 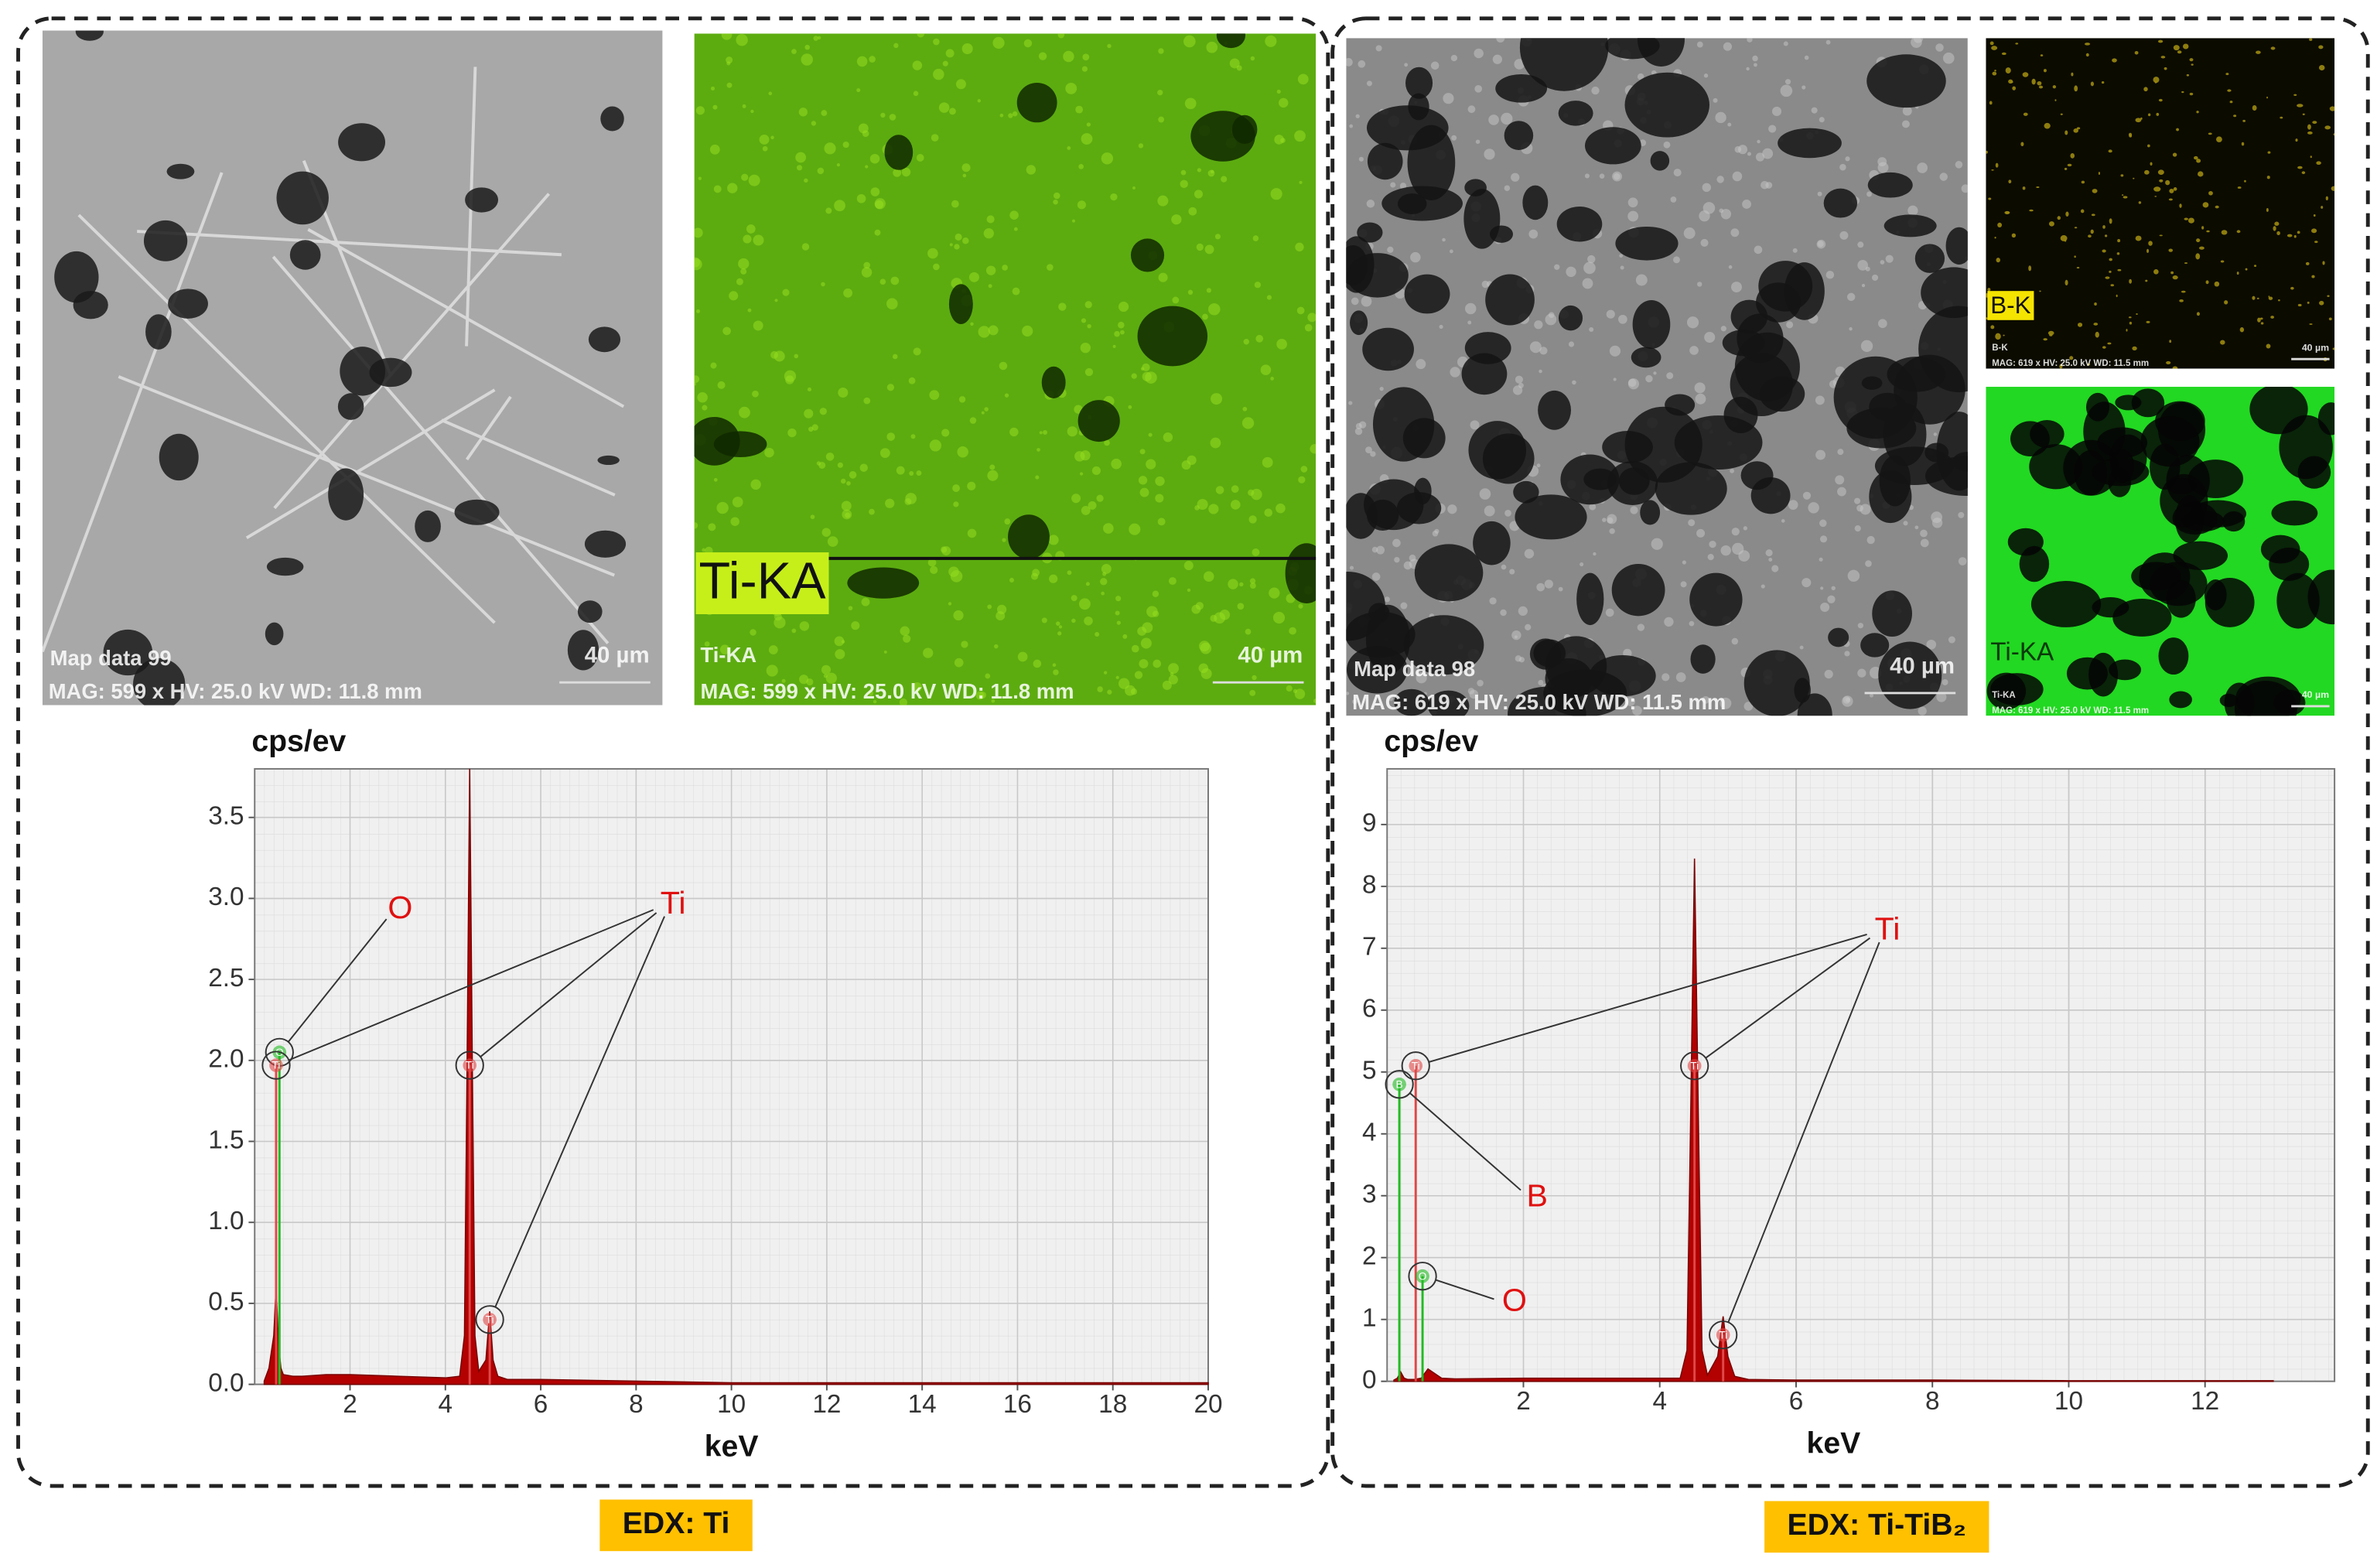 I want to click on micrograph, so click(x=352, y=367).